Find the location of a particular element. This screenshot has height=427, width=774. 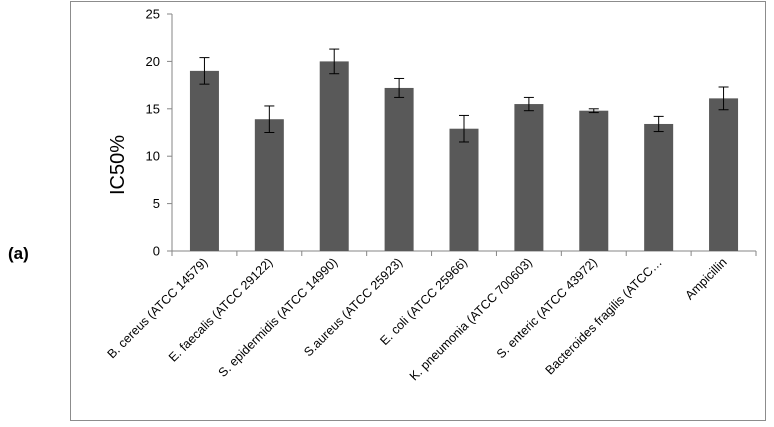

y-tick-label: 5 is located at coordinates (156, 203).